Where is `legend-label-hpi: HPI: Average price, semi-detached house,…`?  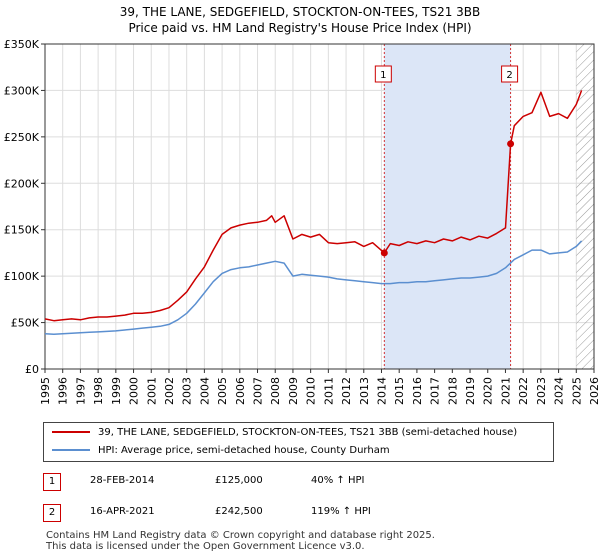
legend-label-hpi: HPI: Average price, semi-detached house,… is located at coordinates (244, 450).